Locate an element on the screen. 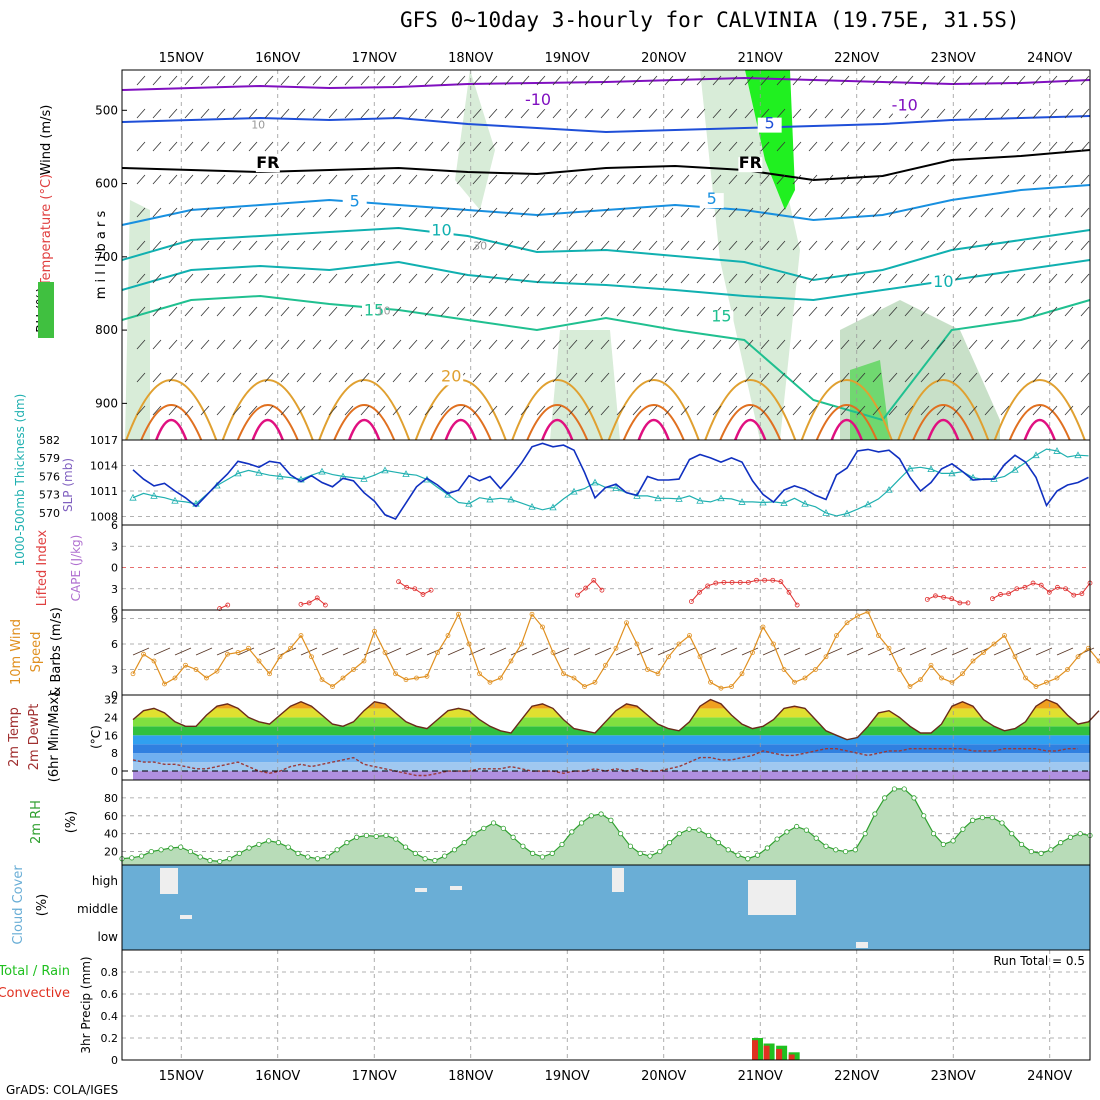  thickness-line is located at coordinates (610, 482).